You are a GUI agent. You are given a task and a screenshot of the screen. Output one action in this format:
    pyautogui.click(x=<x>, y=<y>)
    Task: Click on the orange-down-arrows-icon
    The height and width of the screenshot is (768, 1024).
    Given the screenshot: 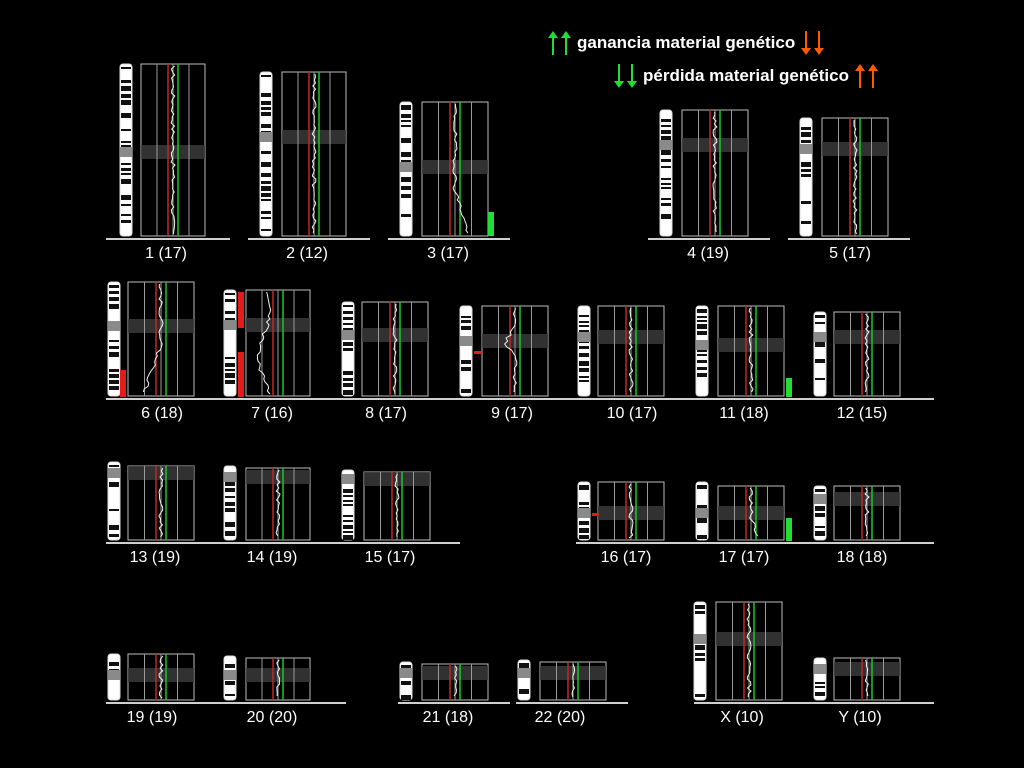 What is the action you would take?
    pyautogui.click(x=813, y=43)
    